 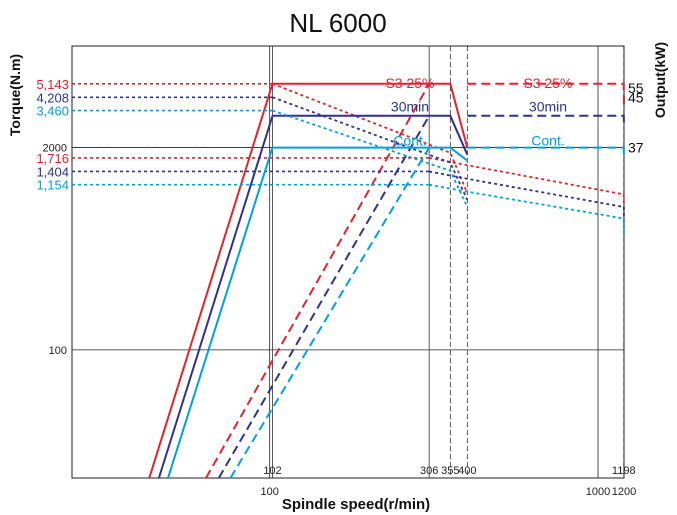 What do you see at coordinates (546, 95) in the screenshot?
I see `series-0-output-dashed` at bounding box center [546, 95].